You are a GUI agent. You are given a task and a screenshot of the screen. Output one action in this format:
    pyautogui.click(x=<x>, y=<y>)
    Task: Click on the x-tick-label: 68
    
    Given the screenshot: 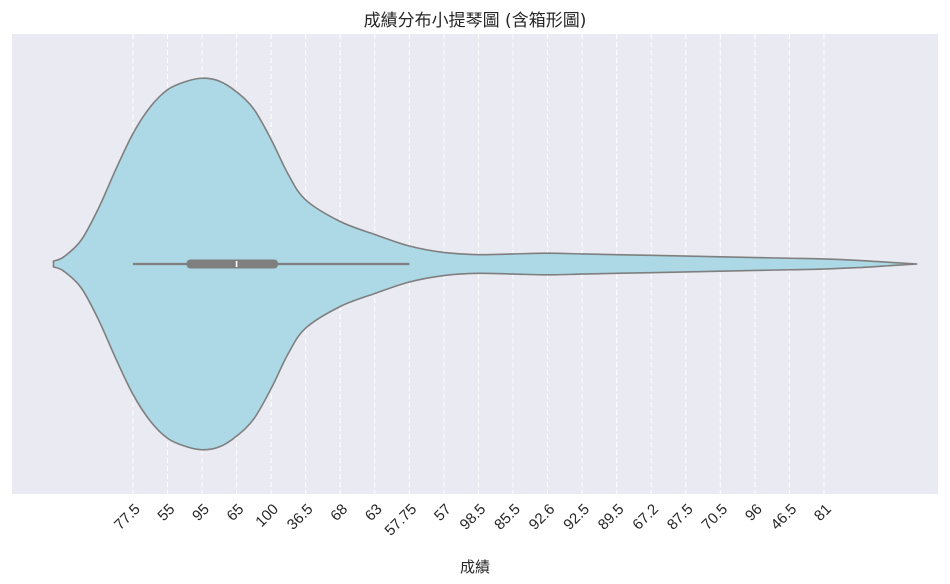 What is the action you would take?
    pyautogui.click(x=339, y=513)
    